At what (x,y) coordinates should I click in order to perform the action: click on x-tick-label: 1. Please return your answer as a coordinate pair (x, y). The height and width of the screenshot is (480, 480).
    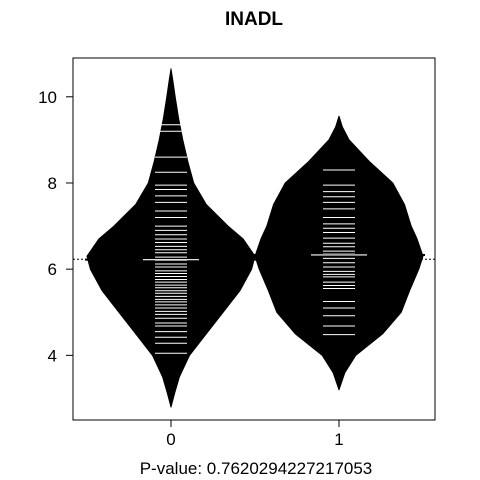
    Looking at the image, I should click on (338, 439).